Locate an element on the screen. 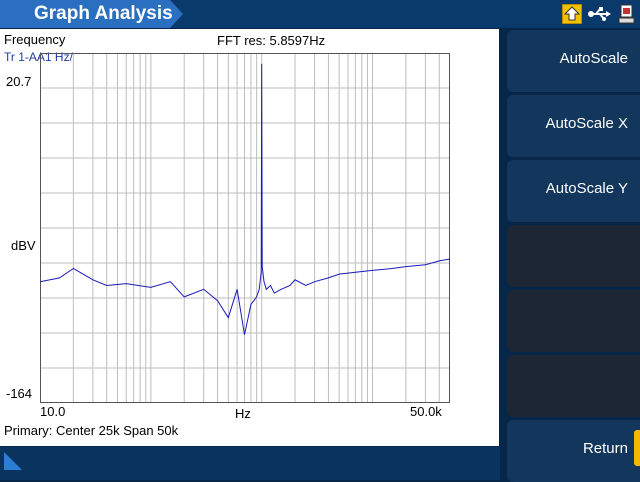 Image resolution: width=640 pixels, height=482 pixels. bottom-bar is located at coordinates (250, 463).